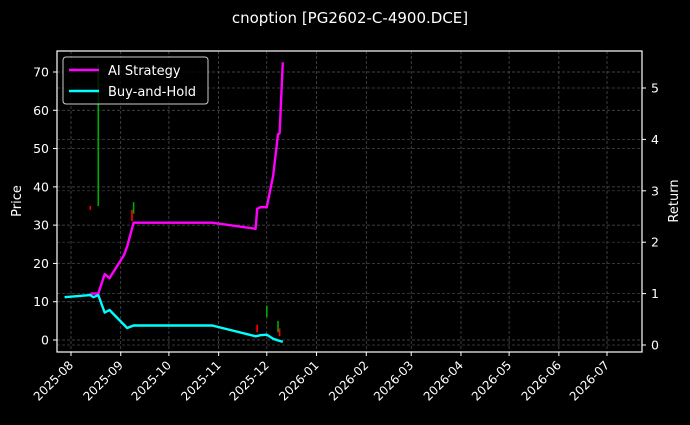 The width and height of the screenshot is (690, 425). Describe the element at coordinates (41, 225) in the screenshot. I see `y-tick-label: 30` at that location.